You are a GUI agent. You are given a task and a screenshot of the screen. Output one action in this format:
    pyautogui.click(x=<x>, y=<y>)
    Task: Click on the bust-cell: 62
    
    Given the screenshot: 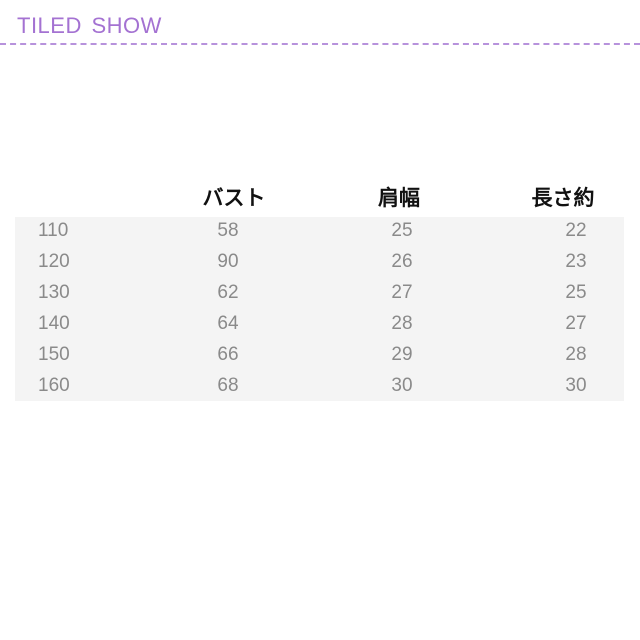 What is the action you would take?
    pyautogui.click(x=228, y=292)
    